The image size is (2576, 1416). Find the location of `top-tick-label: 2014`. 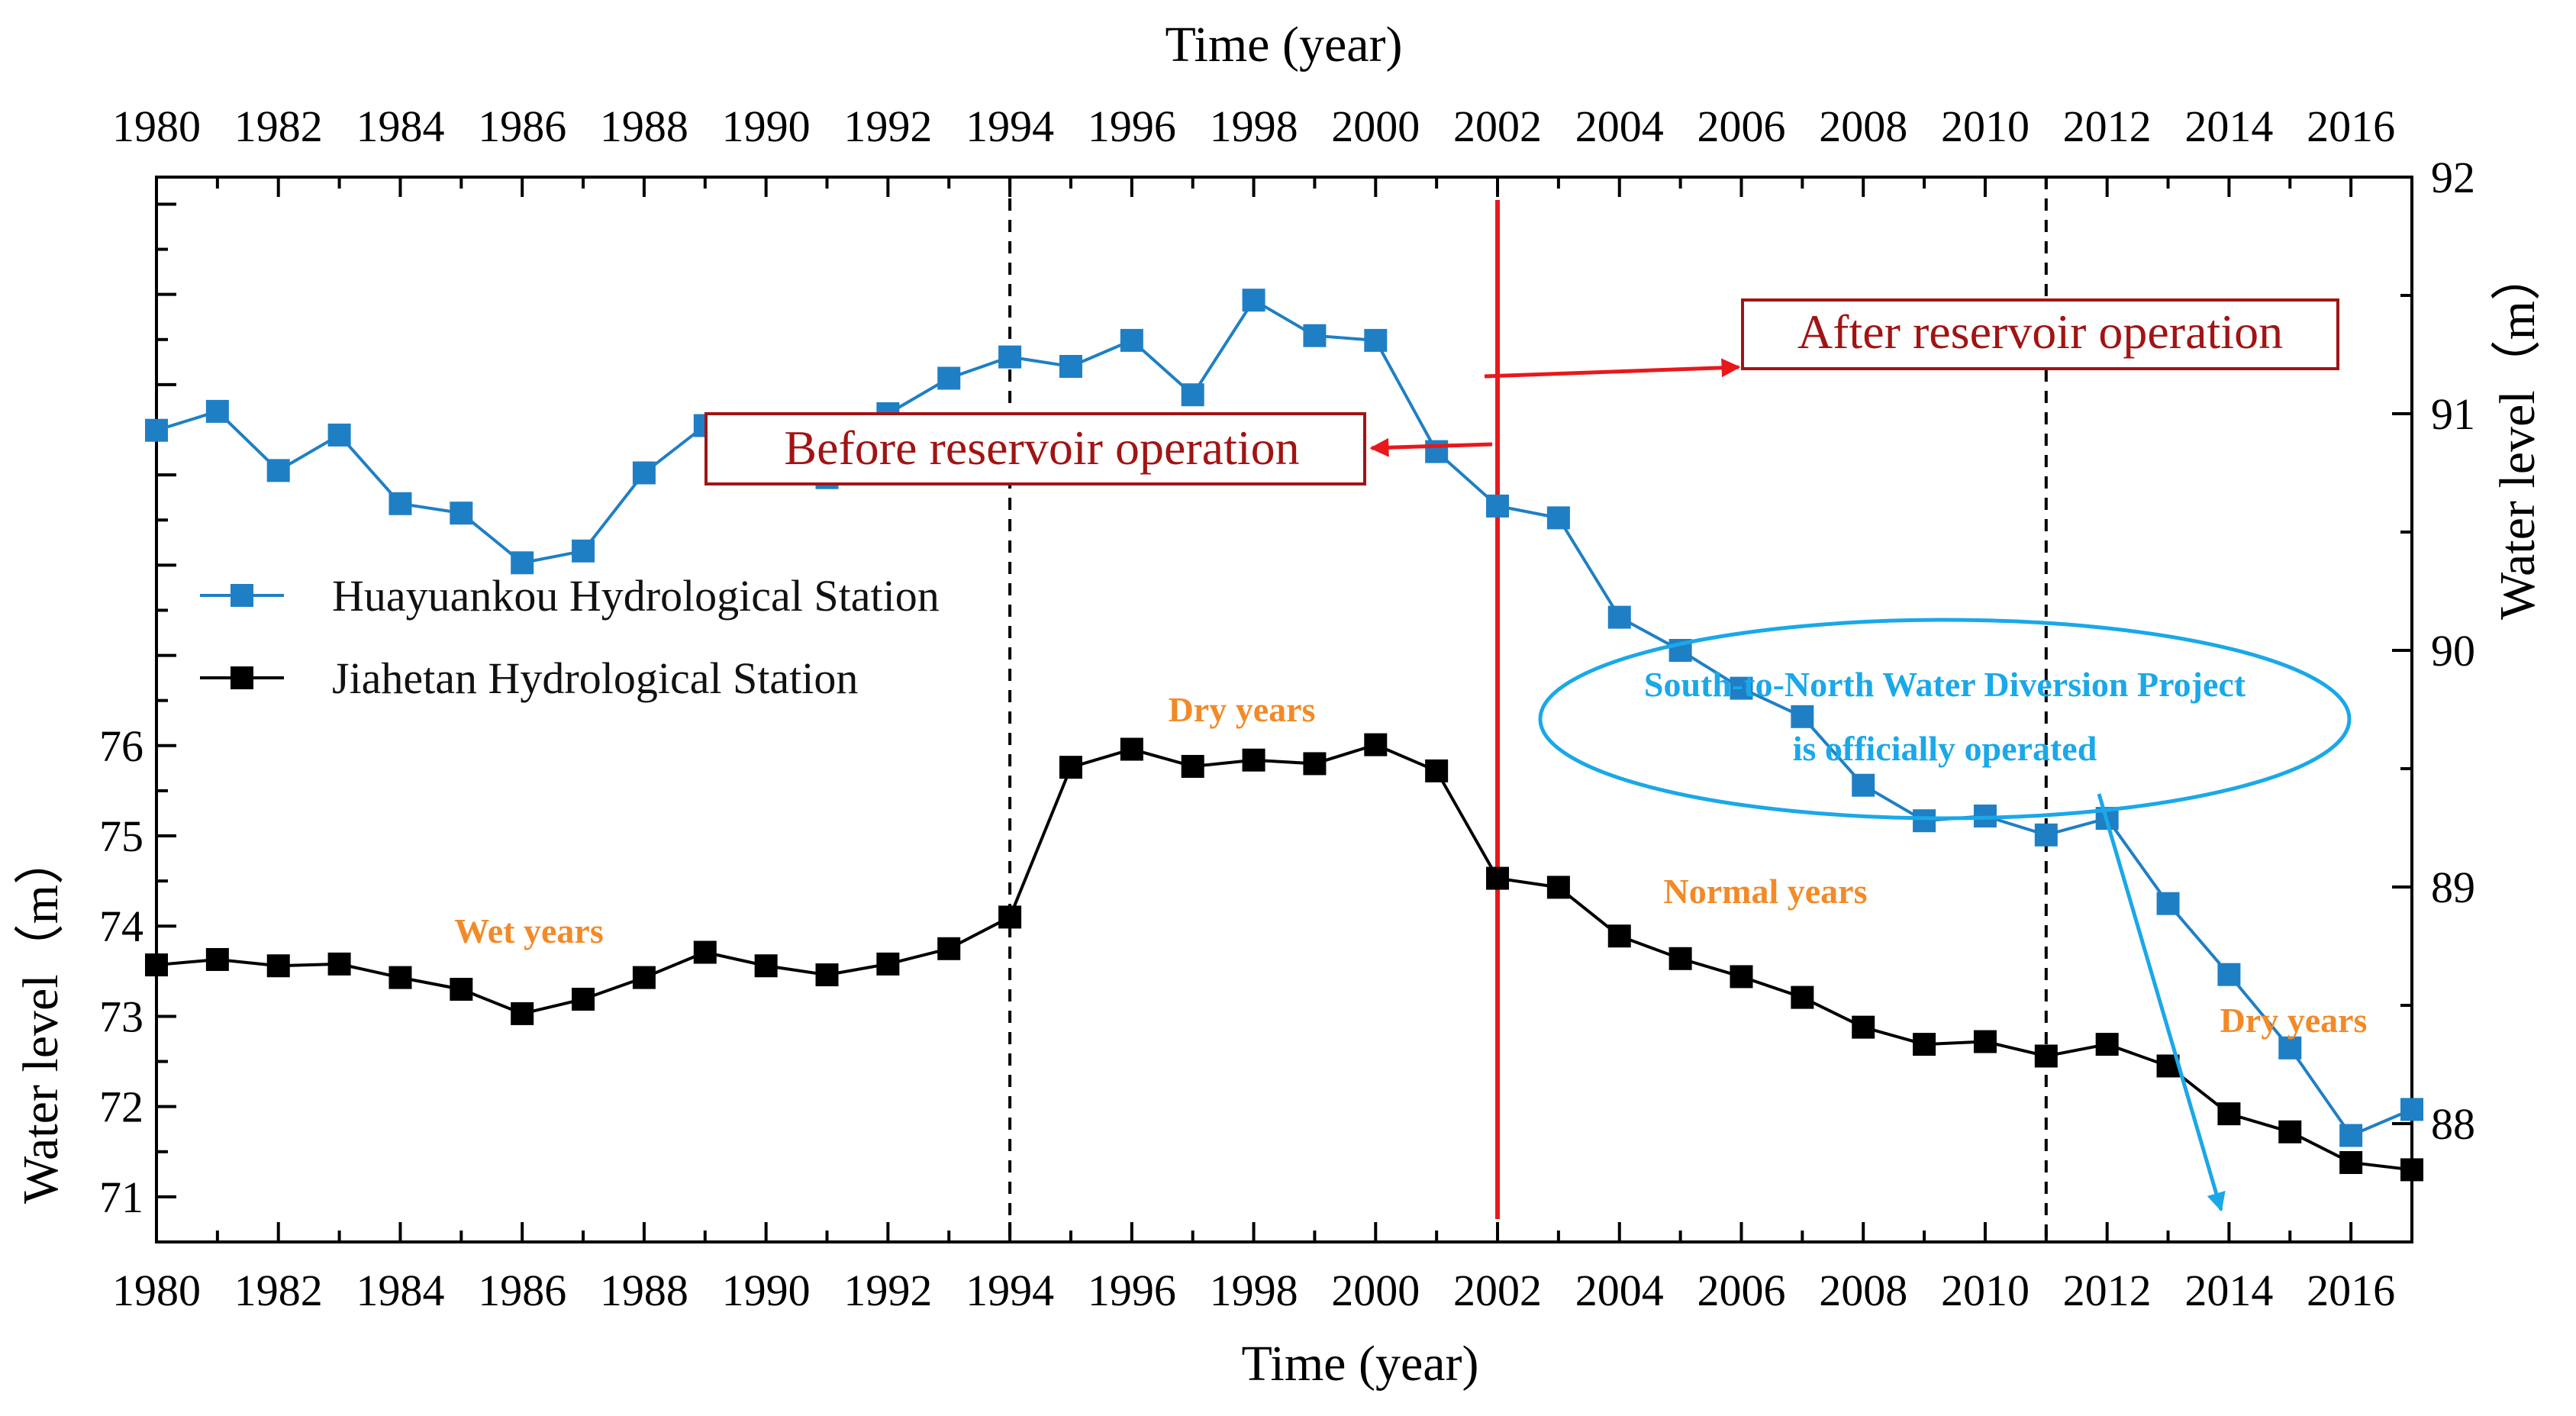

top-tick-label: 2014 is located at coordinates (2228, 127).